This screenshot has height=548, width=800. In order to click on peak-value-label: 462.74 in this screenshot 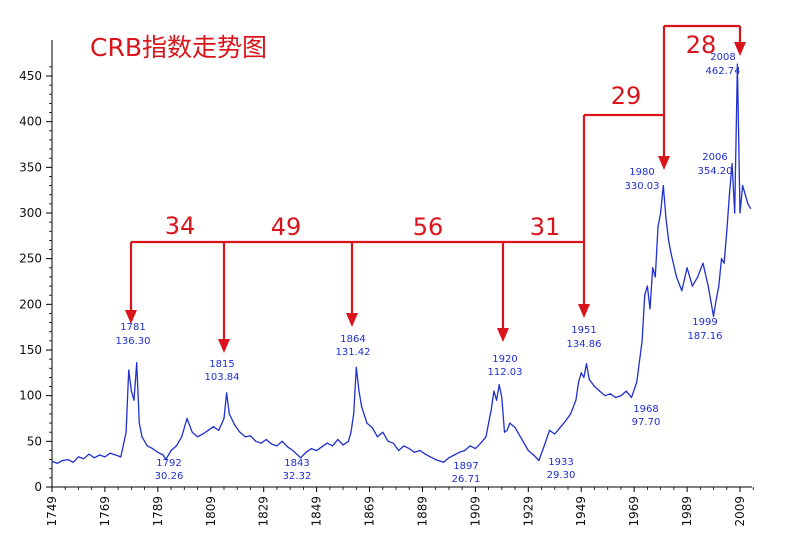, I will do `click(723, 71)`.